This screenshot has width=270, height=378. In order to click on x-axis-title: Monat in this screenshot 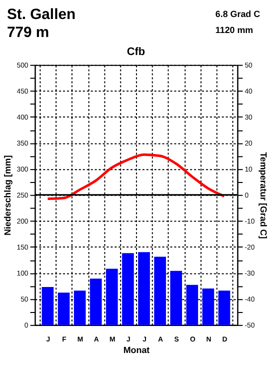, I will do `click(136, 350)`.